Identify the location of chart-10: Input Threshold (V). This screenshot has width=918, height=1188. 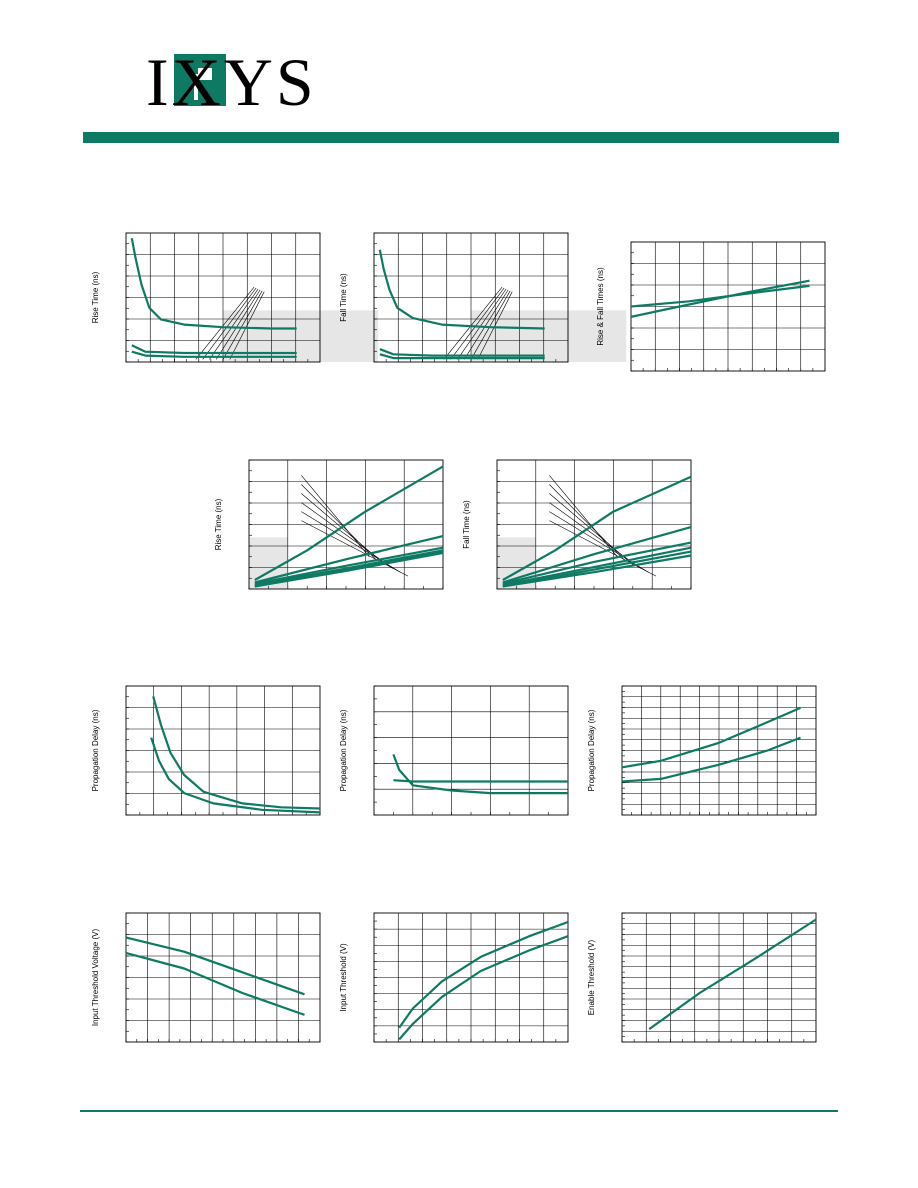
(454, 977).